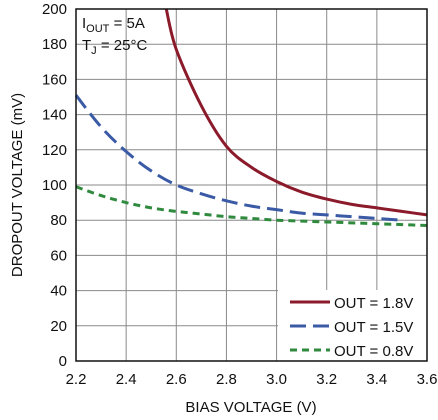  What do you see at coordinates (176, 379) in the screenshot?
I see `x-tick-label-2: 2.6` at bounding box center [176, 379].